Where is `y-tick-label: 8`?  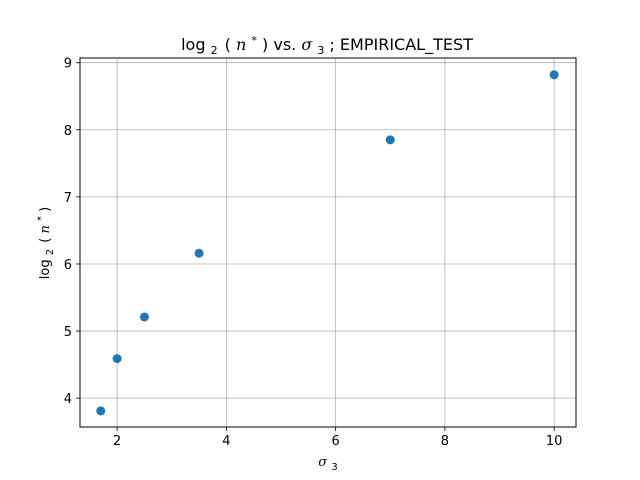 y-tick-label: 8 is located at coordinates (68, 131).